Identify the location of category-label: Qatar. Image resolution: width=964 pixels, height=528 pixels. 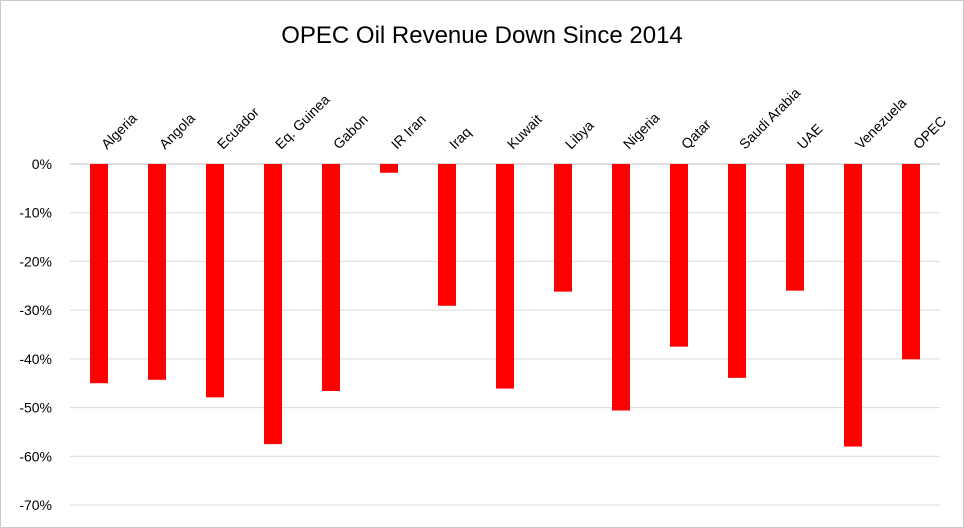
(696, 134).